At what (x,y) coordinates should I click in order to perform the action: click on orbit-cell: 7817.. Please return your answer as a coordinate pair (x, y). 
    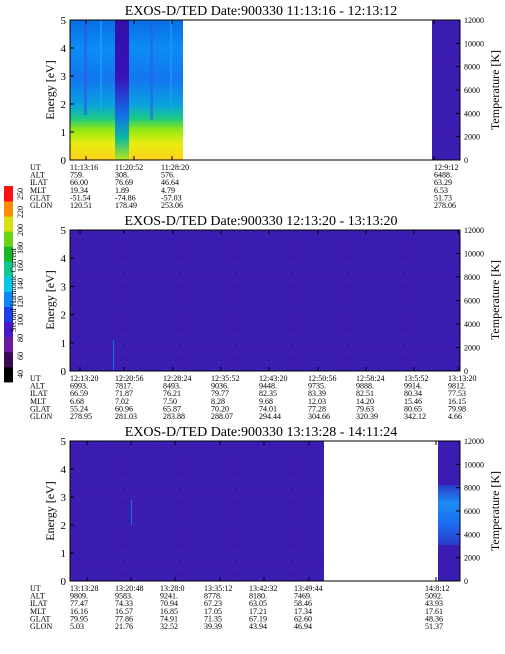
    Looking at the image, I should click on (124, 386).